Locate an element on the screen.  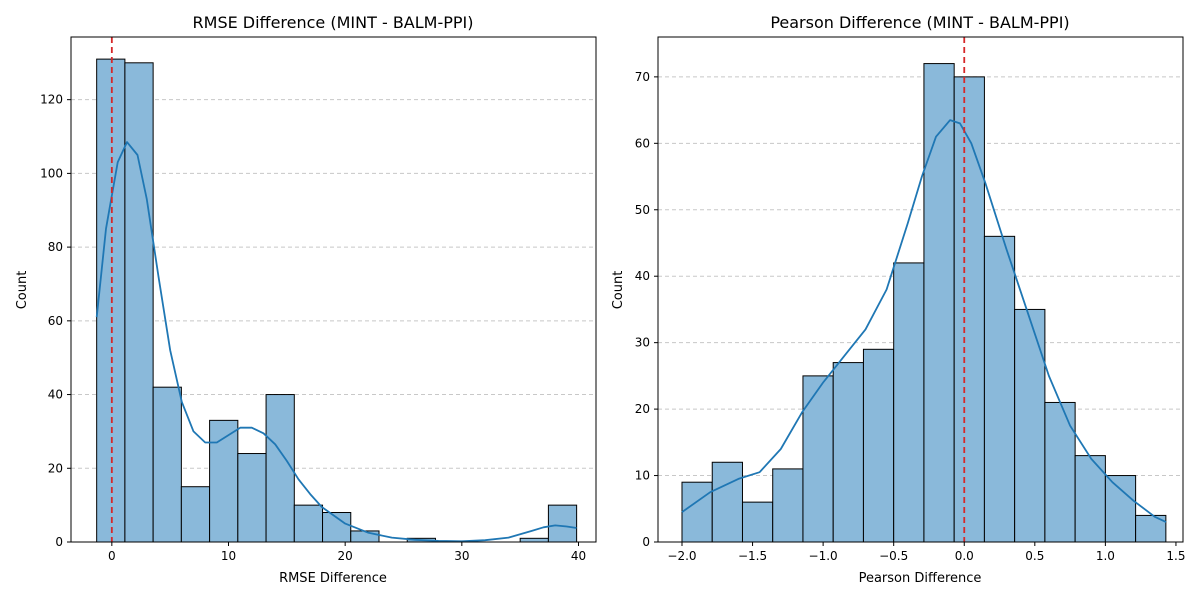
x-axis-ticks: 0 10 20 30 40 is located at coordinates (347, 552).